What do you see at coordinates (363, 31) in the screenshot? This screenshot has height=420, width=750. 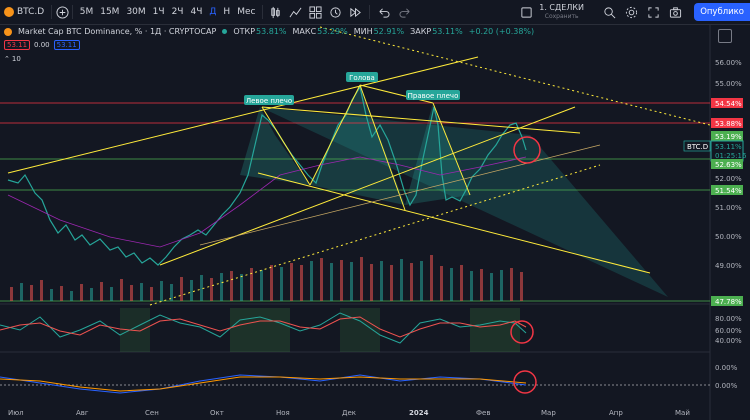 I see `low-label: МИН` at bounding box center [363, 31].